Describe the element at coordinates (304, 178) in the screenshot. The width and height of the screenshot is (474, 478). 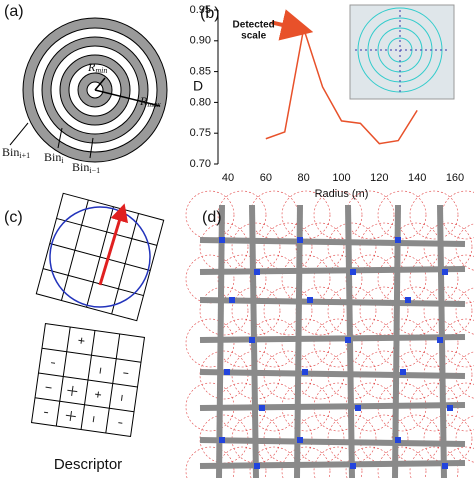
I see `x-tick-label: 80` at that location.